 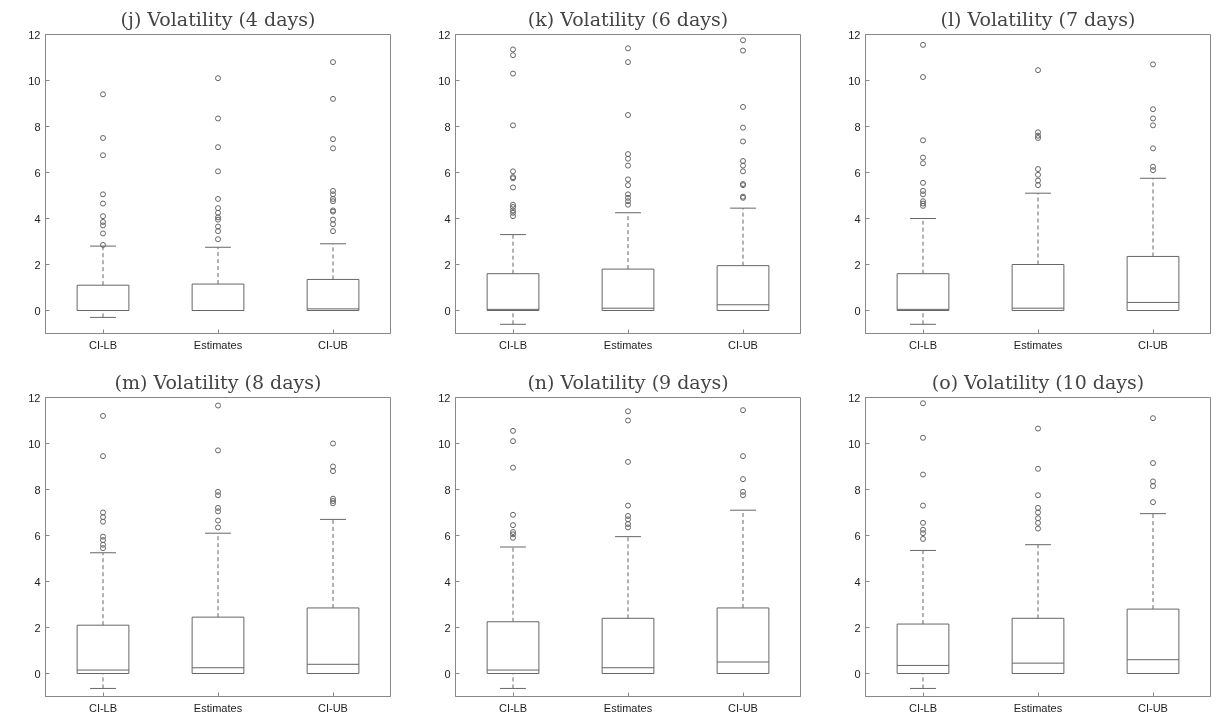 What do you see at coordinates (1038, 18) in the screenshot?
I see `chart-title: (l) Volatility (7 days)` at bounding box center [1038, 18].